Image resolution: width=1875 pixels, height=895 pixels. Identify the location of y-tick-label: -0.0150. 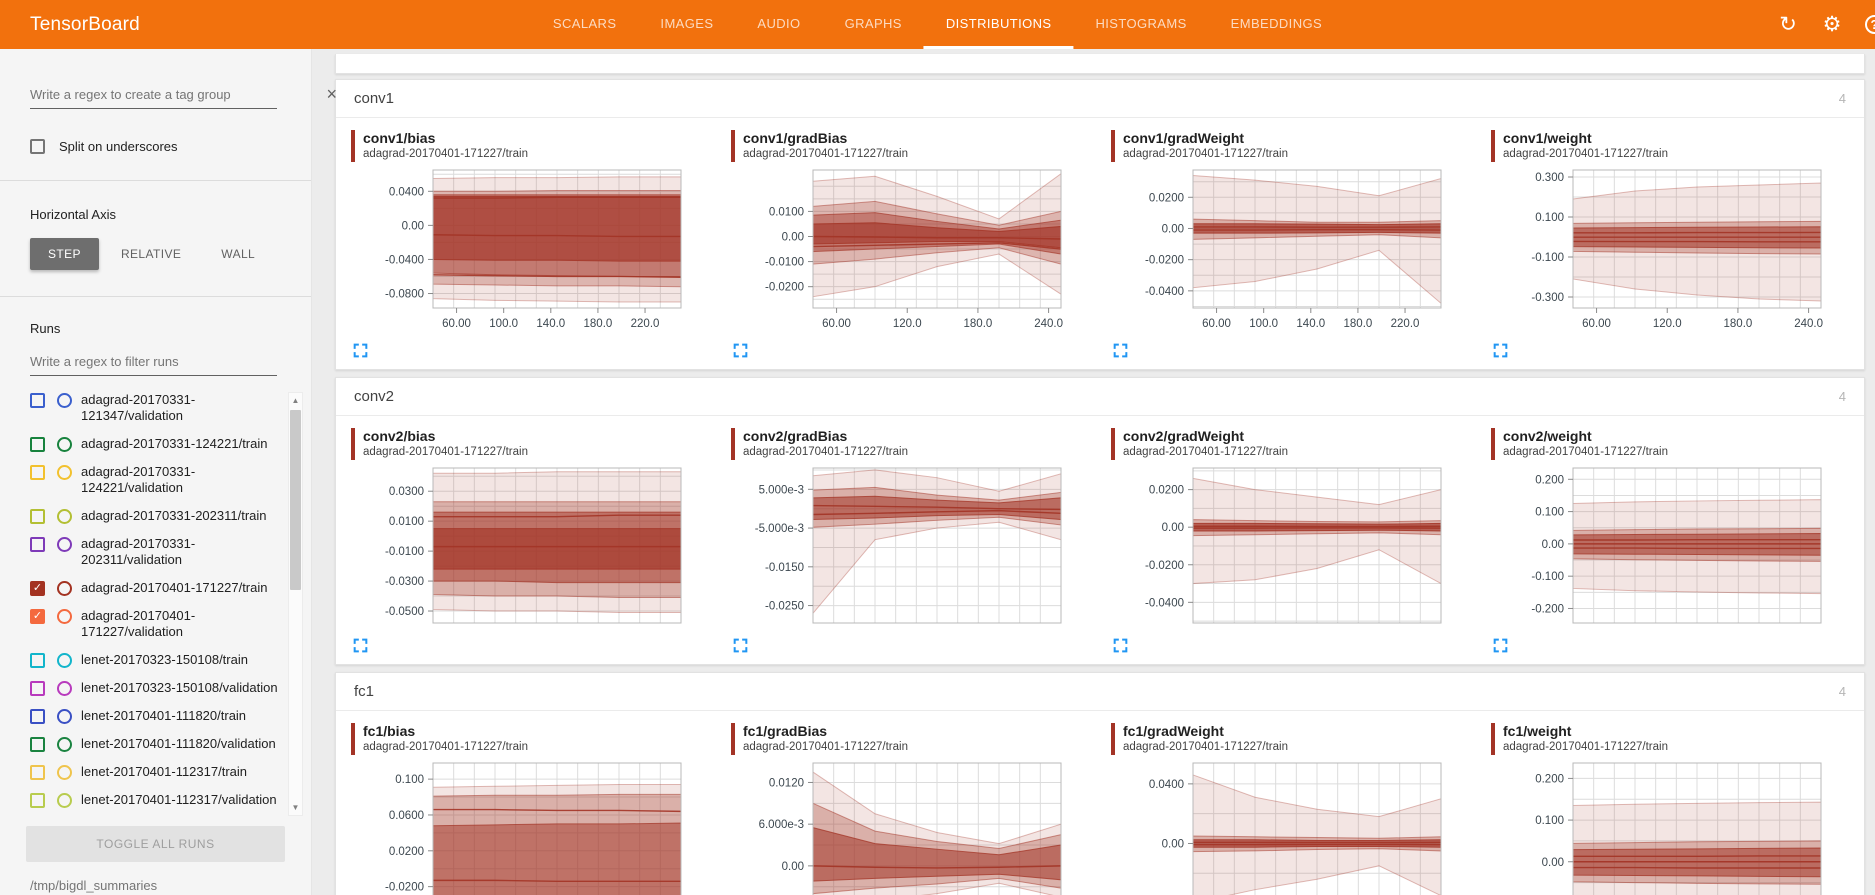
(784, 568).